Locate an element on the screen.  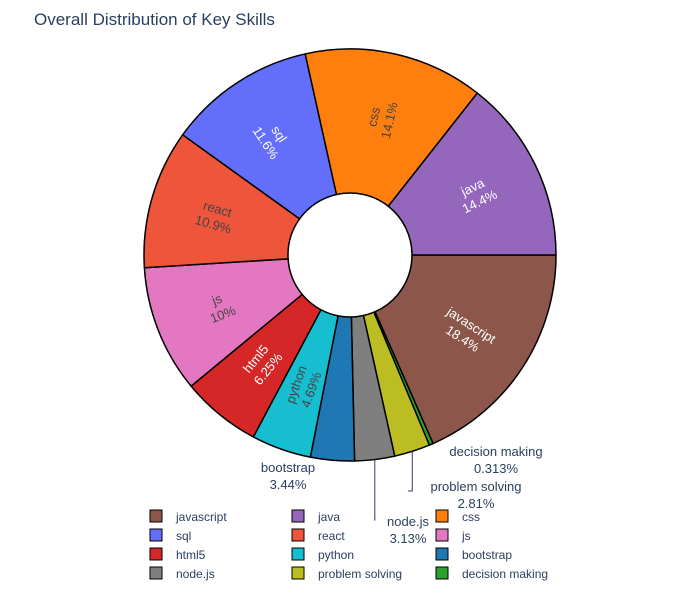
legend-swatch-bootstrap is located at coordinates (442, 554).